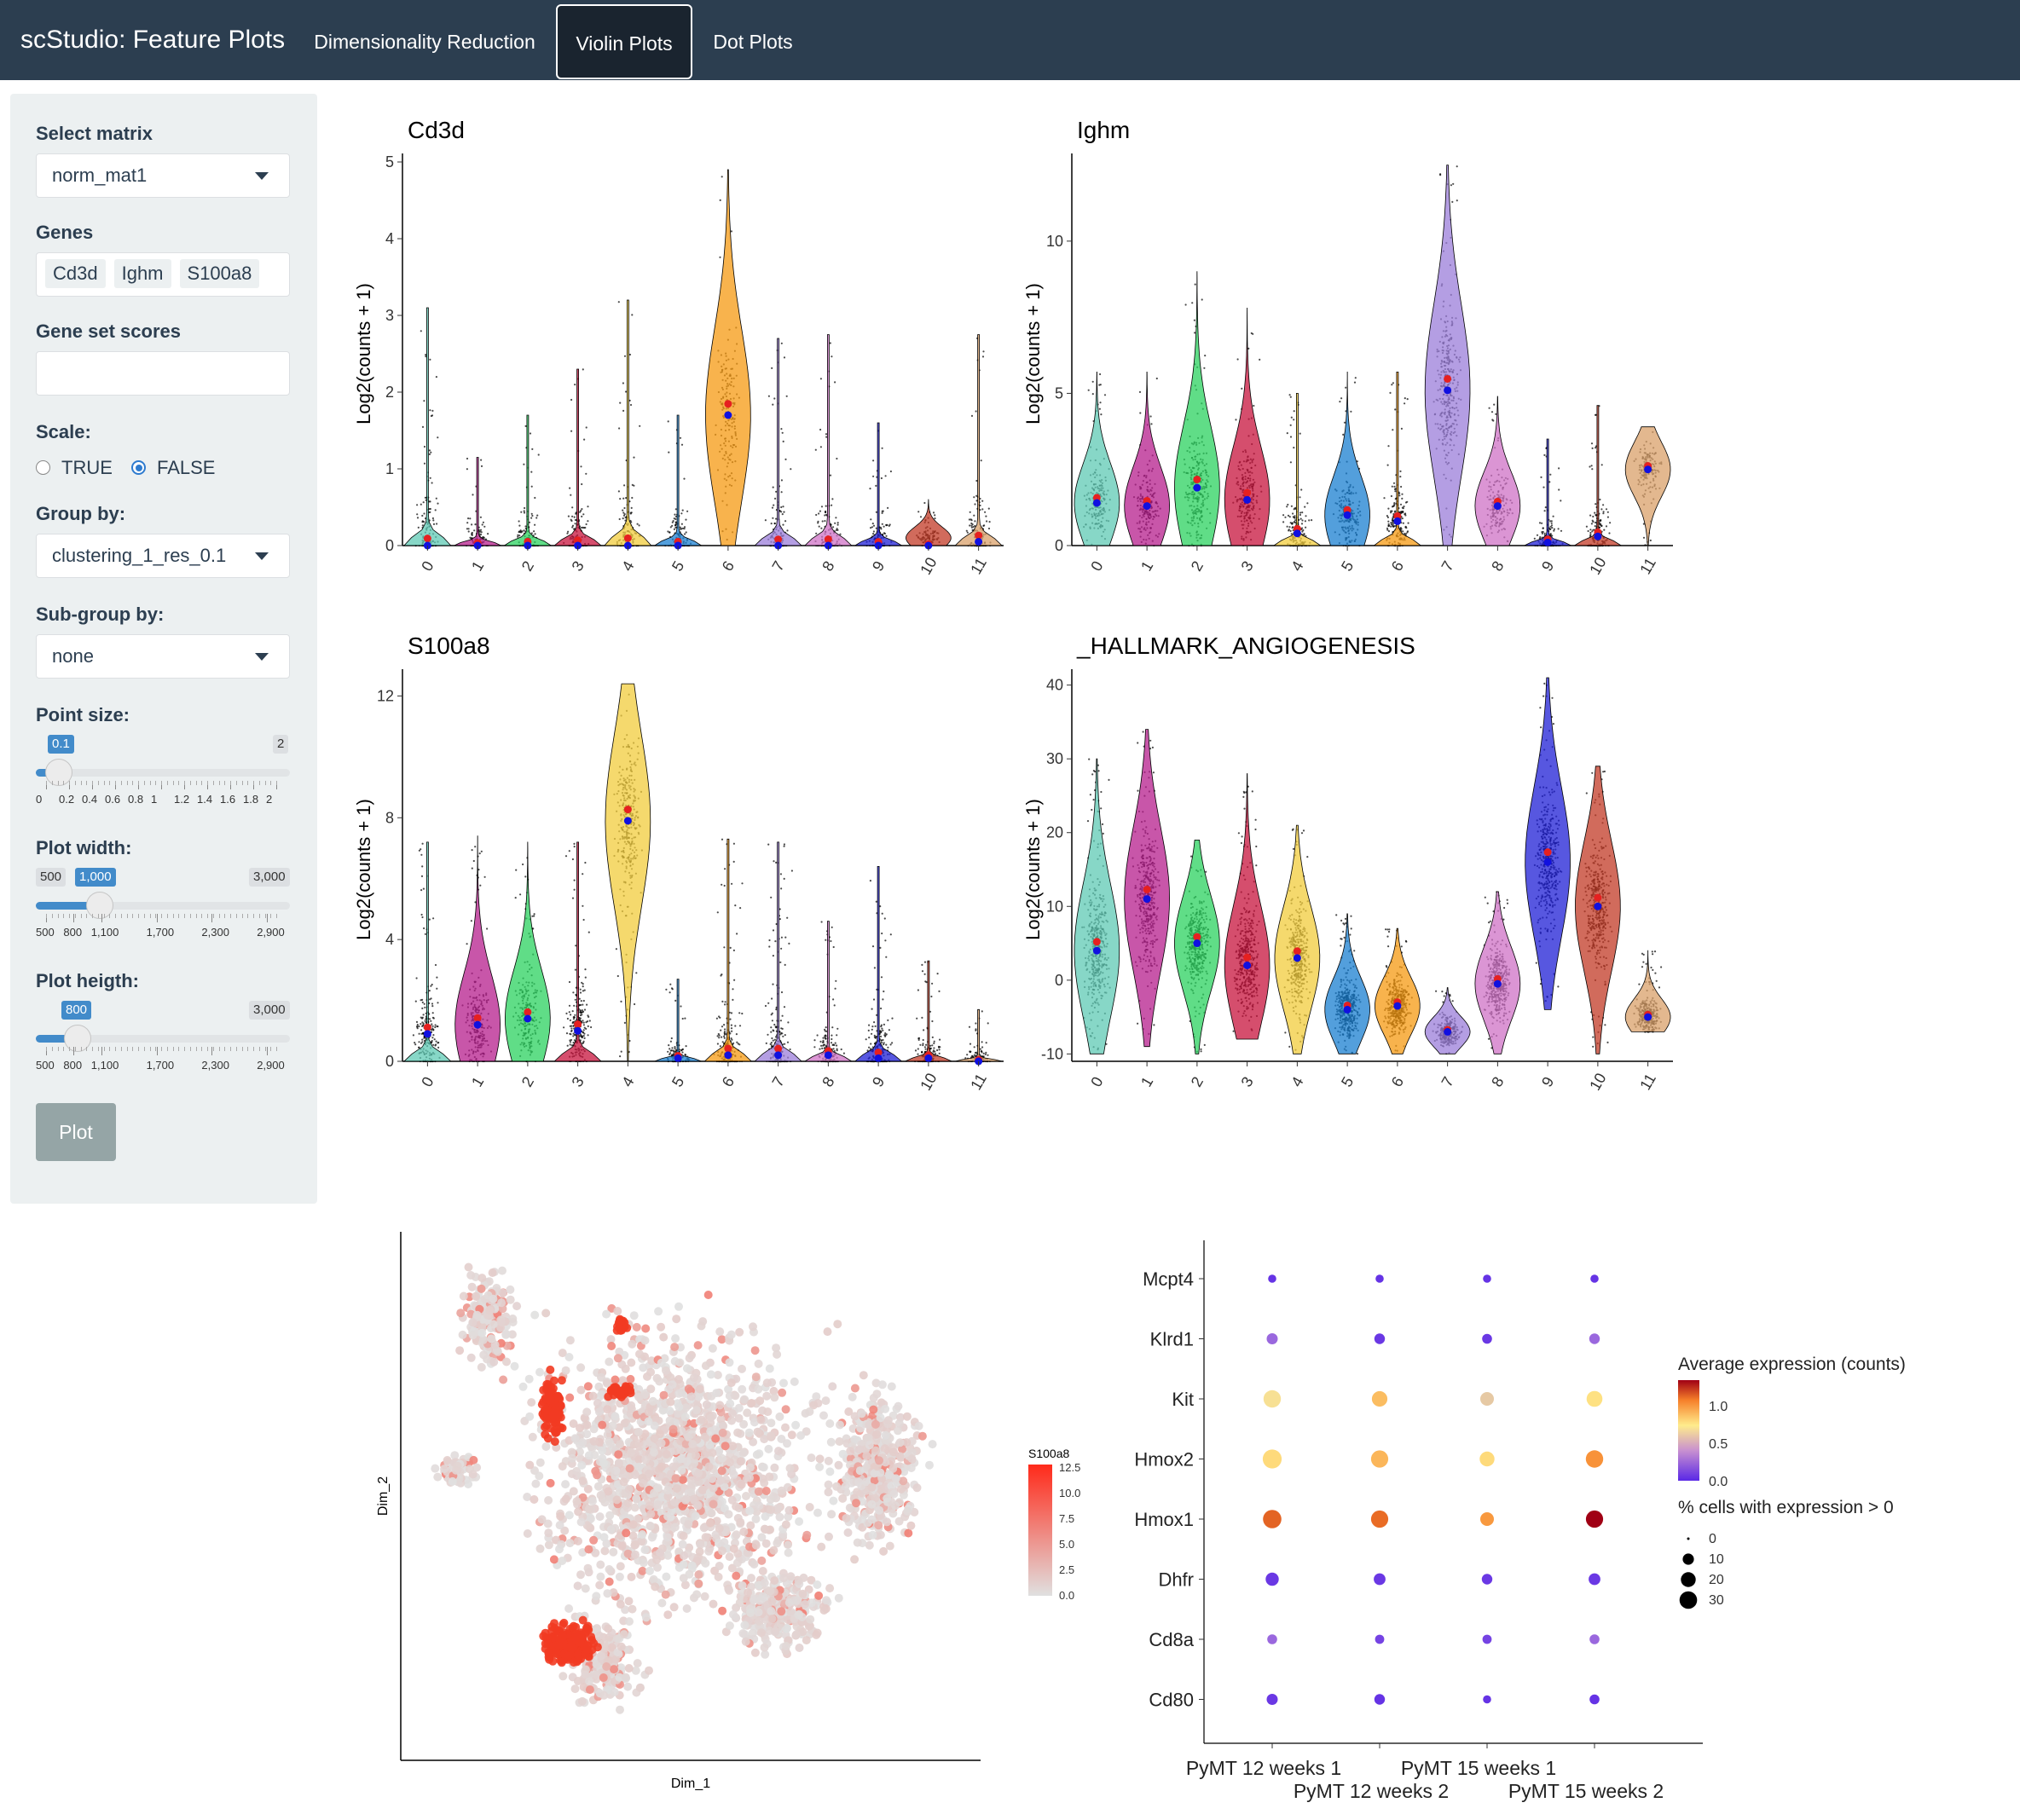 The width and height of the screenshot is (2020, 1820). I want to click on tab-dimensionality-reduction: Dimensionality Reduction, so click(424, 42).